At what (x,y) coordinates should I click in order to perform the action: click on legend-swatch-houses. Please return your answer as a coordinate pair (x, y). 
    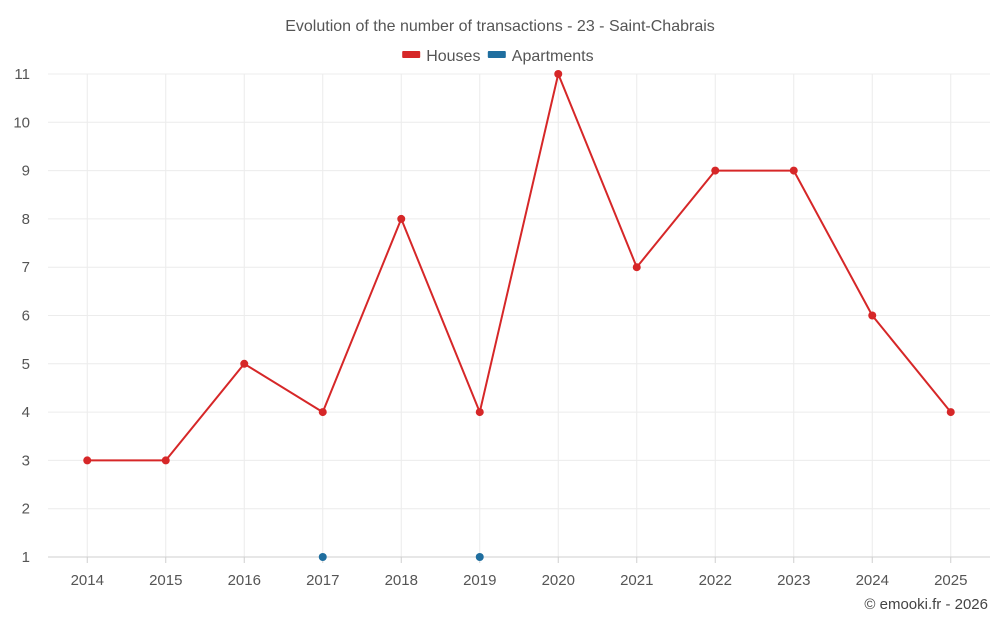
    Looking at the image, I should click on (411, 54).